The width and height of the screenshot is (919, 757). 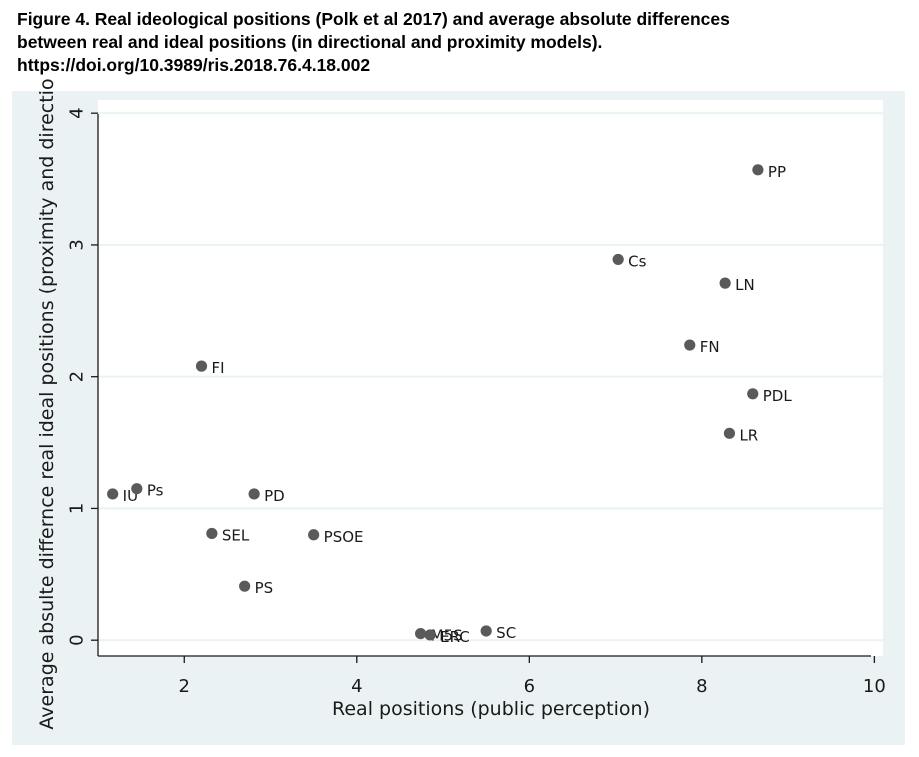 What do you see at coordinates (76, 639) in the screenshot?
I see `y-tick-label: 0` at bounding box center [76, 639].